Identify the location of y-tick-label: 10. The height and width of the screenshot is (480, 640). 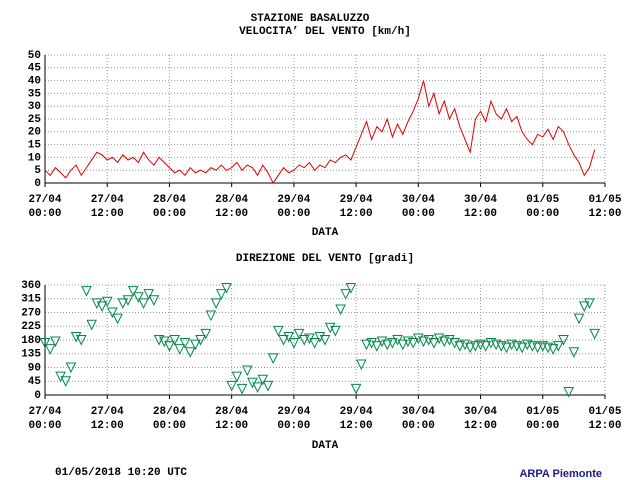
(34, 158).